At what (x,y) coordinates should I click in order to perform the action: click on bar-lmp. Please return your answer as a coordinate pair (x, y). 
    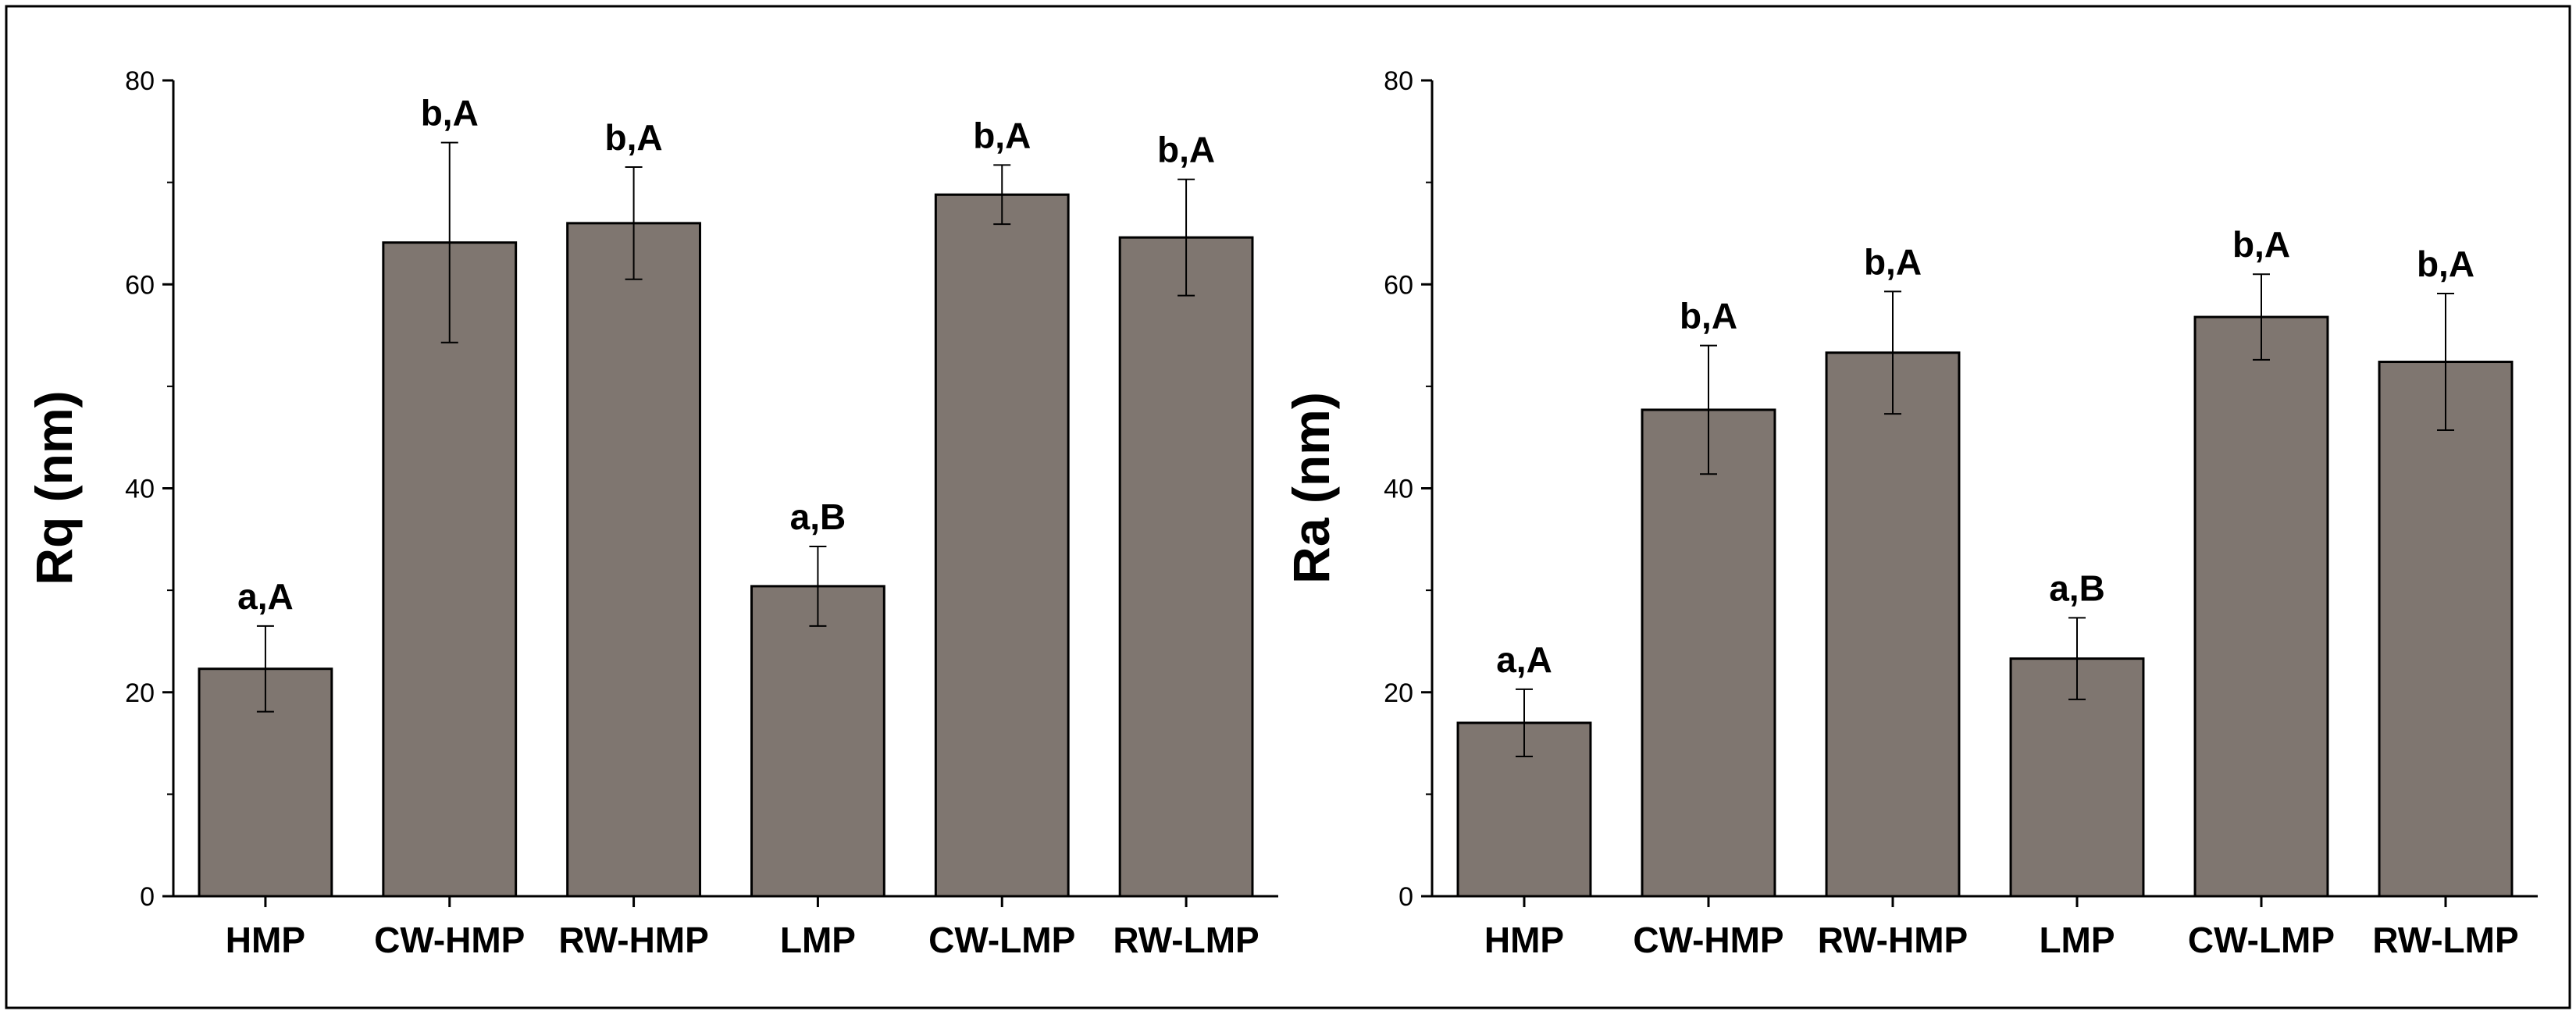
    Looking at the image, I should click on (818, 741).